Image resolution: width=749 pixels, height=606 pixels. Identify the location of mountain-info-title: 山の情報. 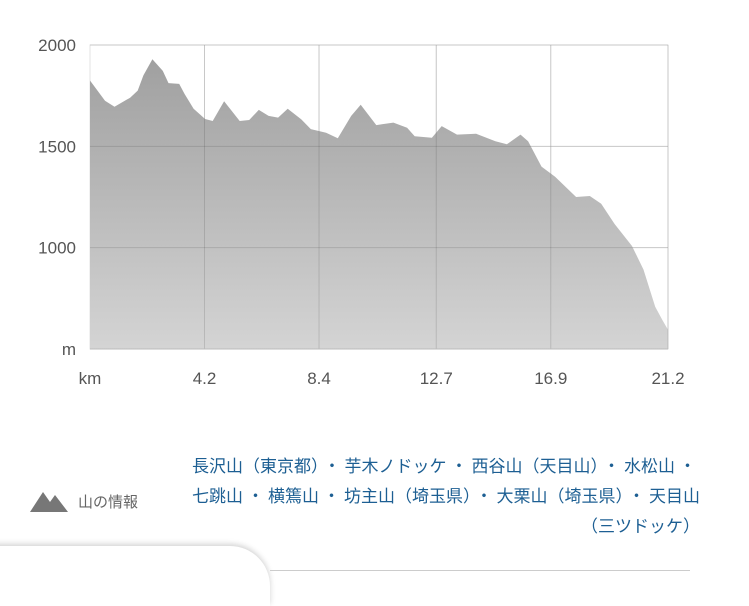
(108, 501).